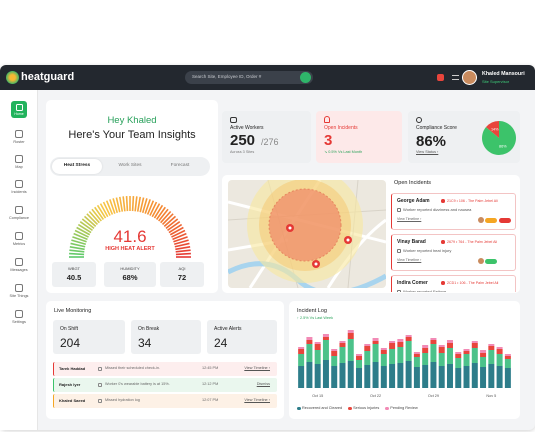  Describe the element at coordinates (341, 128) in the screenshot. I see `kpi-label: Open Incidents` at that location.